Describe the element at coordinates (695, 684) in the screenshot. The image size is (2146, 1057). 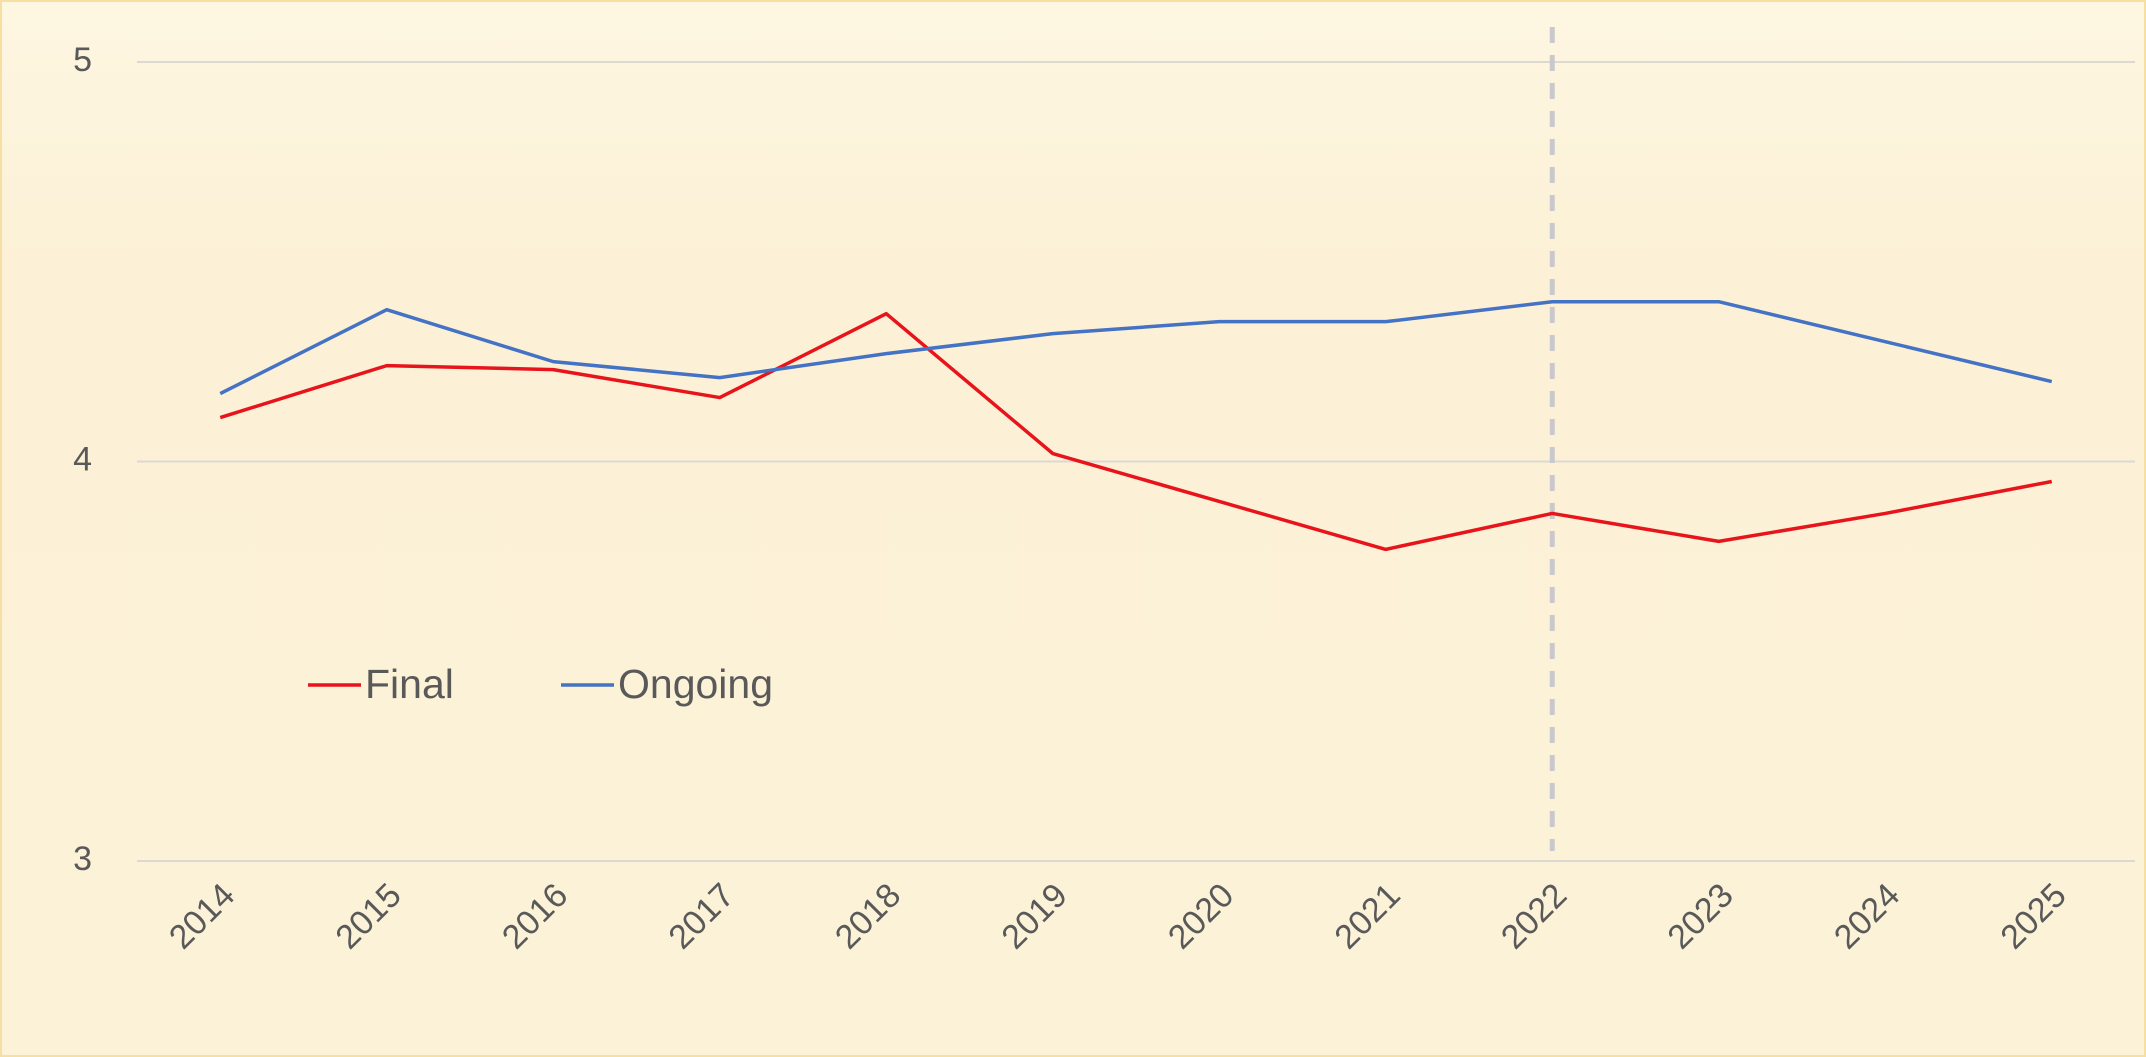
I see `legend-label: Ongoing` at that location.